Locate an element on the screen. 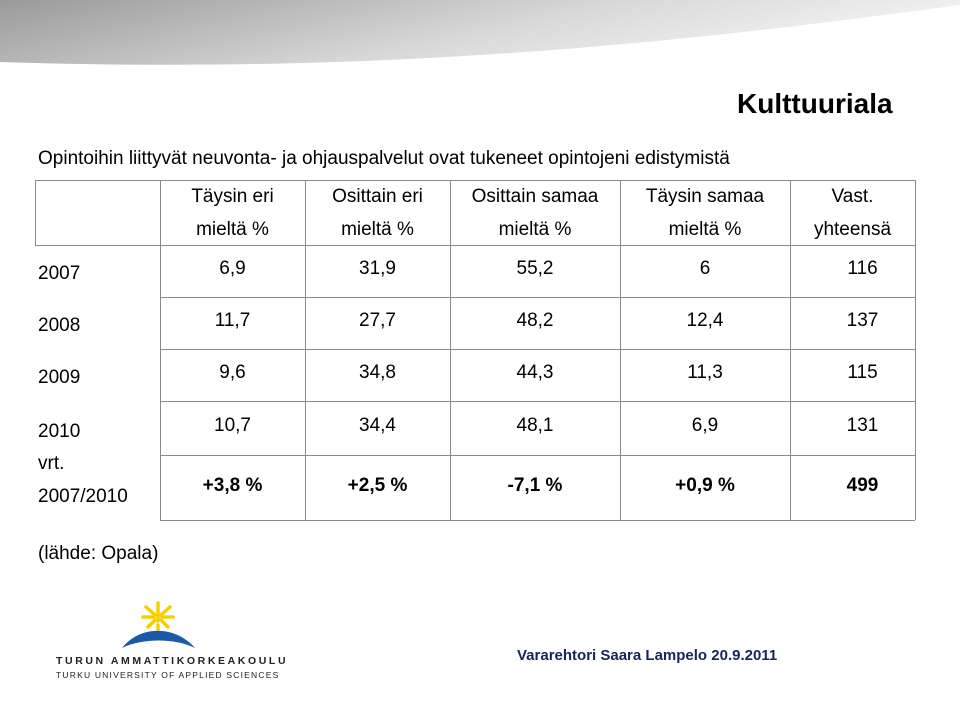  row-label: 2007 is located at coordinates (59, 273).